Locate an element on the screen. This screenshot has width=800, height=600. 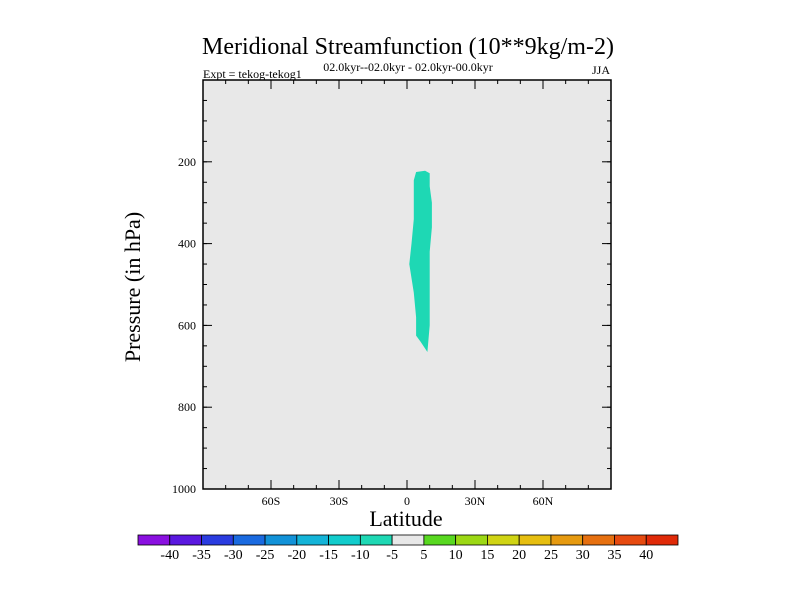
y-tick-label: 600 is located at coordinates (187, 325).